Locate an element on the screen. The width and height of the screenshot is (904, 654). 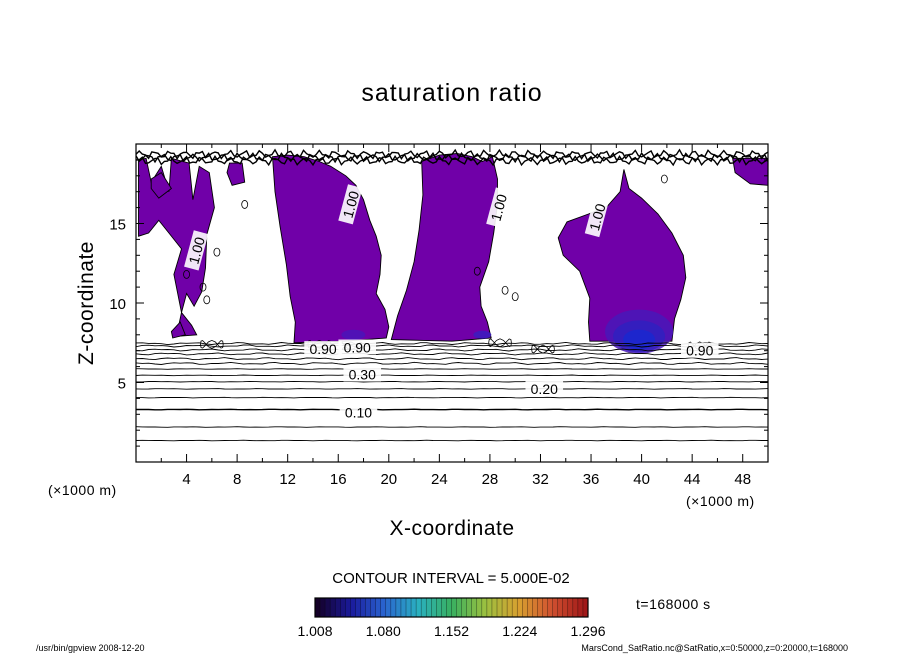
contour-interval: CONTOUR INTERVAL = 5.000E-02 is located at coordinates (450, 578).